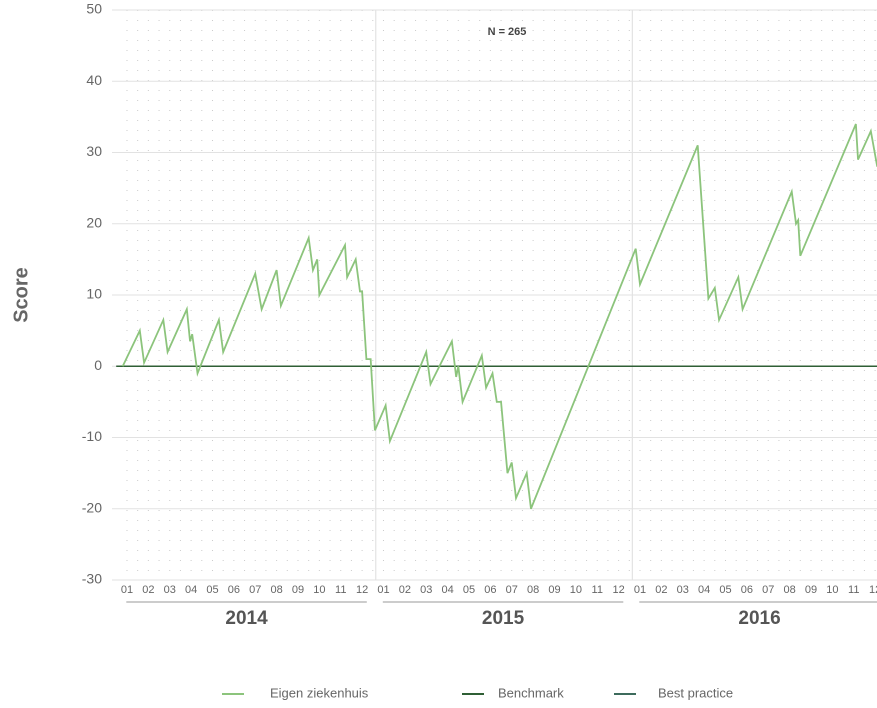 The height and width of the screenshot is (708, 877). What do you see at coordinates (246, 618) in the screenshot?
I see `year-label: 2014` at bounding box center [246, 618].